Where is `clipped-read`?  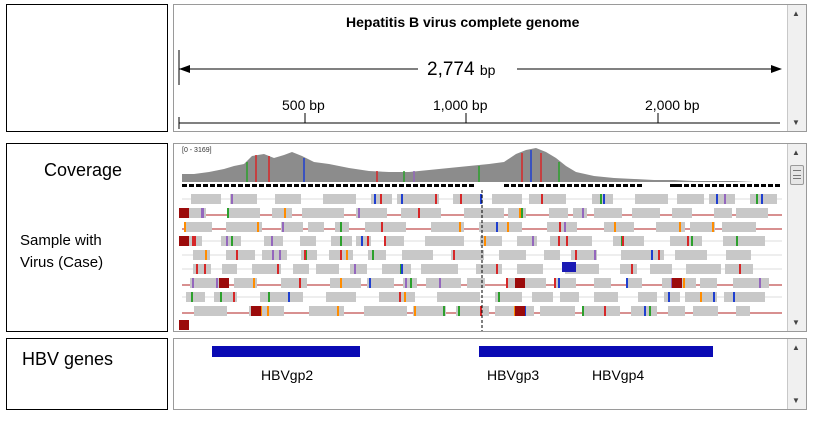 clipped-read is located at coordinates (184, 213).